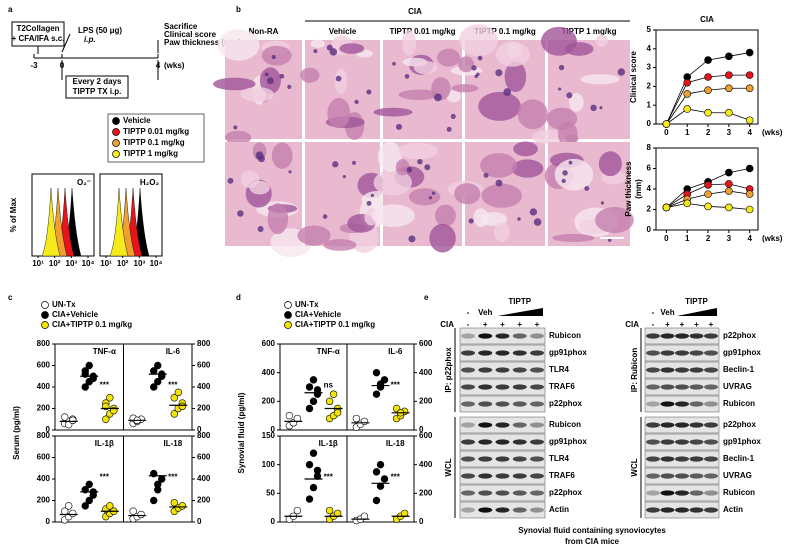 Image resolution: width=798 pixels, height=548 pixels. Describe the element at coordinates (343, 31) in the screenshot. I see `histology-column-label: Vehicle` at that location.